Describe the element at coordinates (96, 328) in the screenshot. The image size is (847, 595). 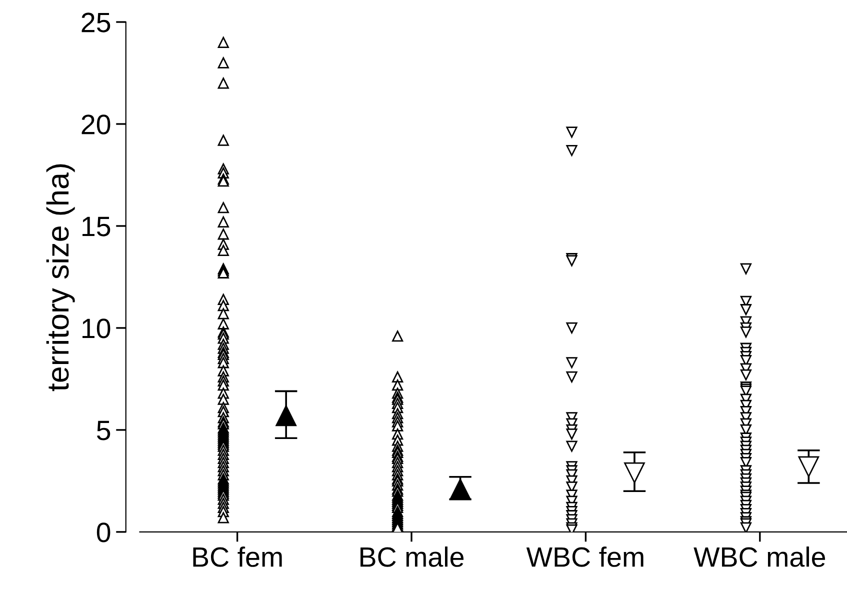
I see `y-tick-label: 10` at that location.